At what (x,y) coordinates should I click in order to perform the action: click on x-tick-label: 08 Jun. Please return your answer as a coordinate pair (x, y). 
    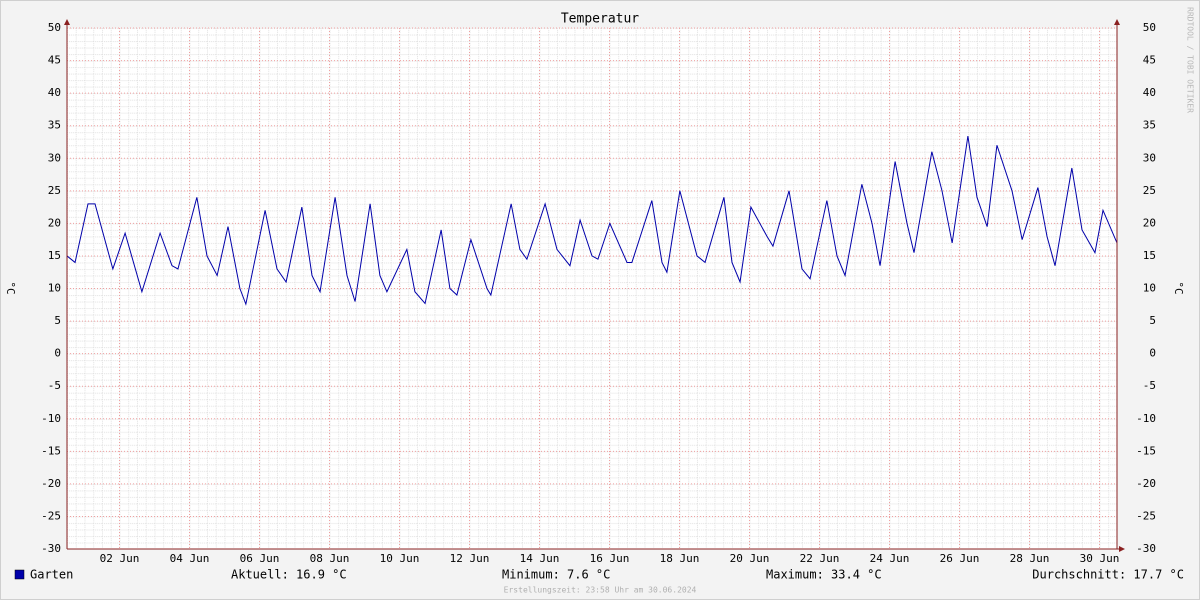
    Looking at the image, I should click on (330, 558).